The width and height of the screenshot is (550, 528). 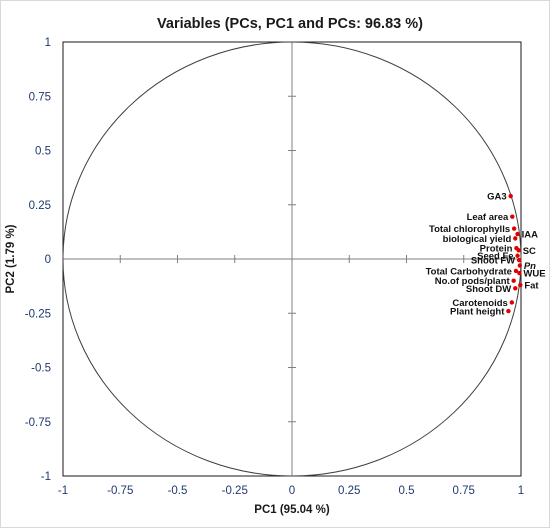 I want to click on x-tick-label: 0.75, so click(x=464, y=491).